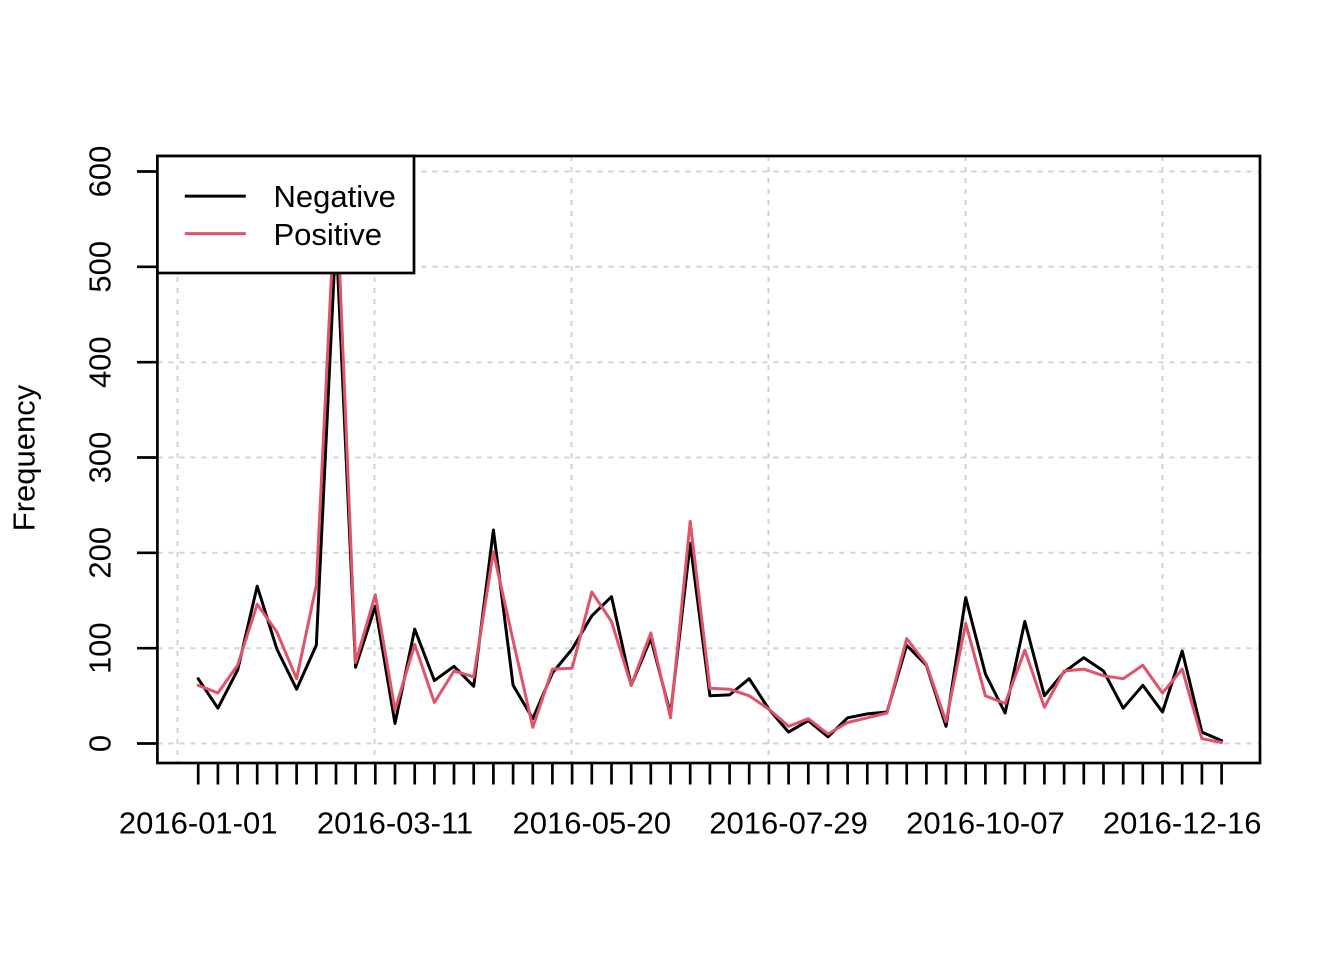 This screenshot has width=1344, height=960. What do you see at coordinates (100, 267) in the screenshot?
I see `svg-text: 500` at bounding box center [100, 267].